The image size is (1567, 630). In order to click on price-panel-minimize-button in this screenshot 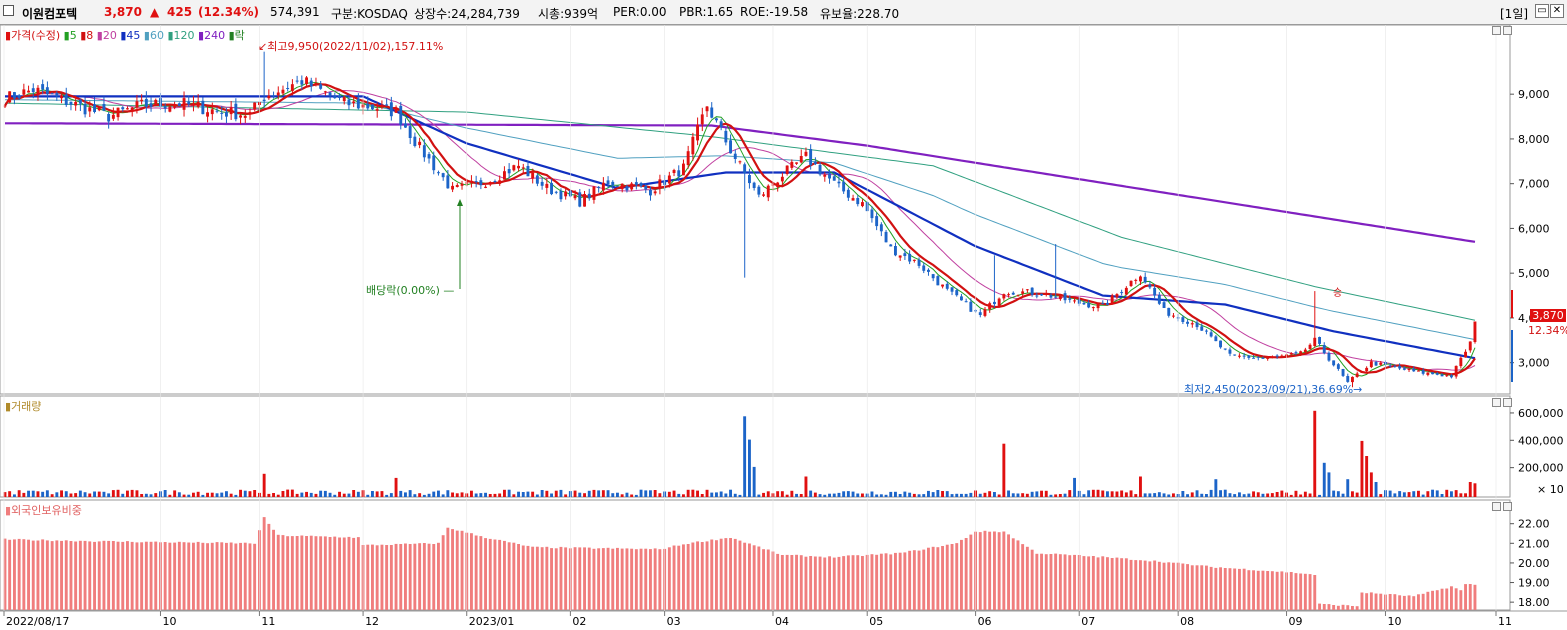, I will do `click(1496, 30)`.